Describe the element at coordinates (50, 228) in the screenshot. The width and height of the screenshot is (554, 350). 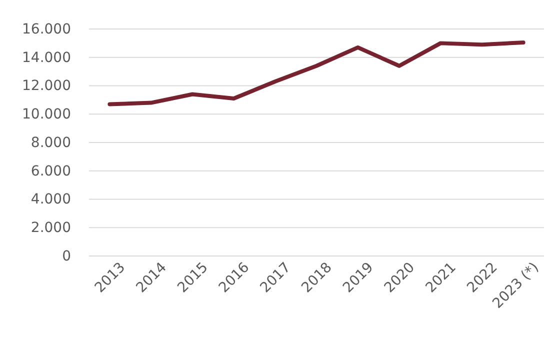
I see `y-tick-label: 2.000` at that location.